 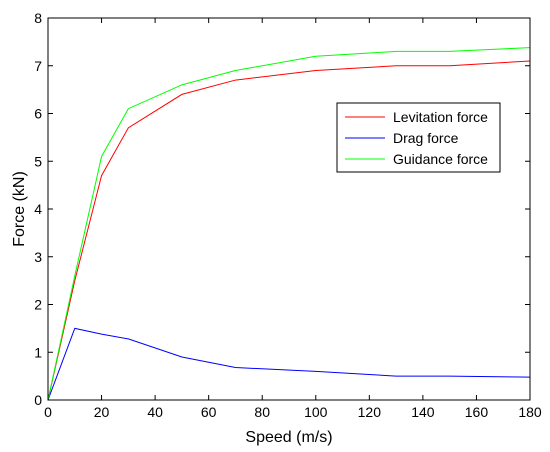 I want to click on x-tick-label: 180, so click(x=530, y=412).